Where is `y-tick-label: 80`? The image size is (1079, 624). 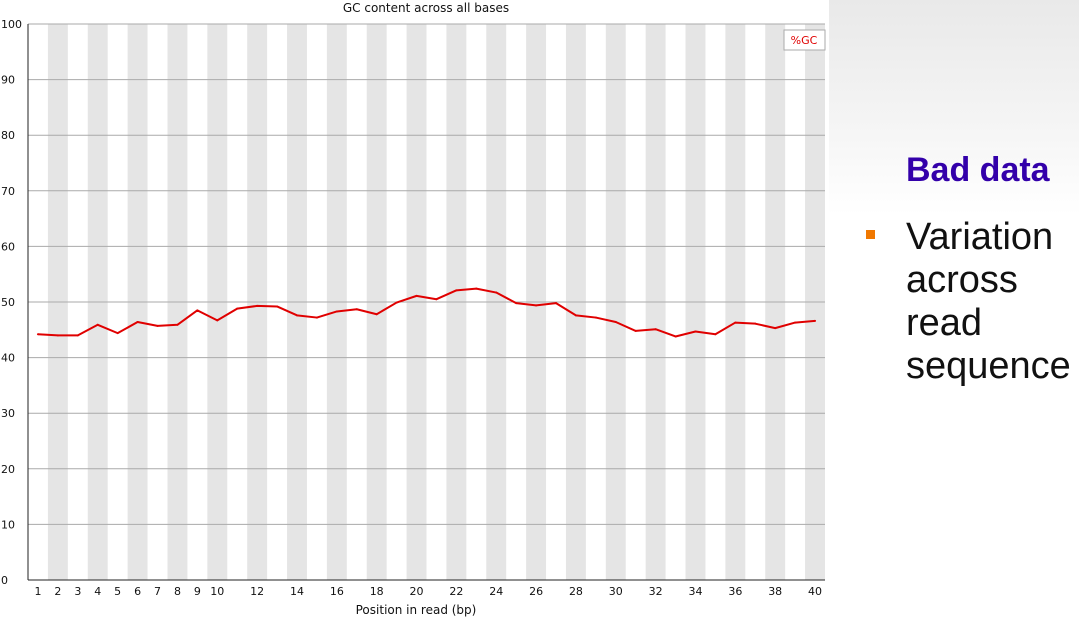
y-tick-label: 80 is located at coordinates (8, 135).